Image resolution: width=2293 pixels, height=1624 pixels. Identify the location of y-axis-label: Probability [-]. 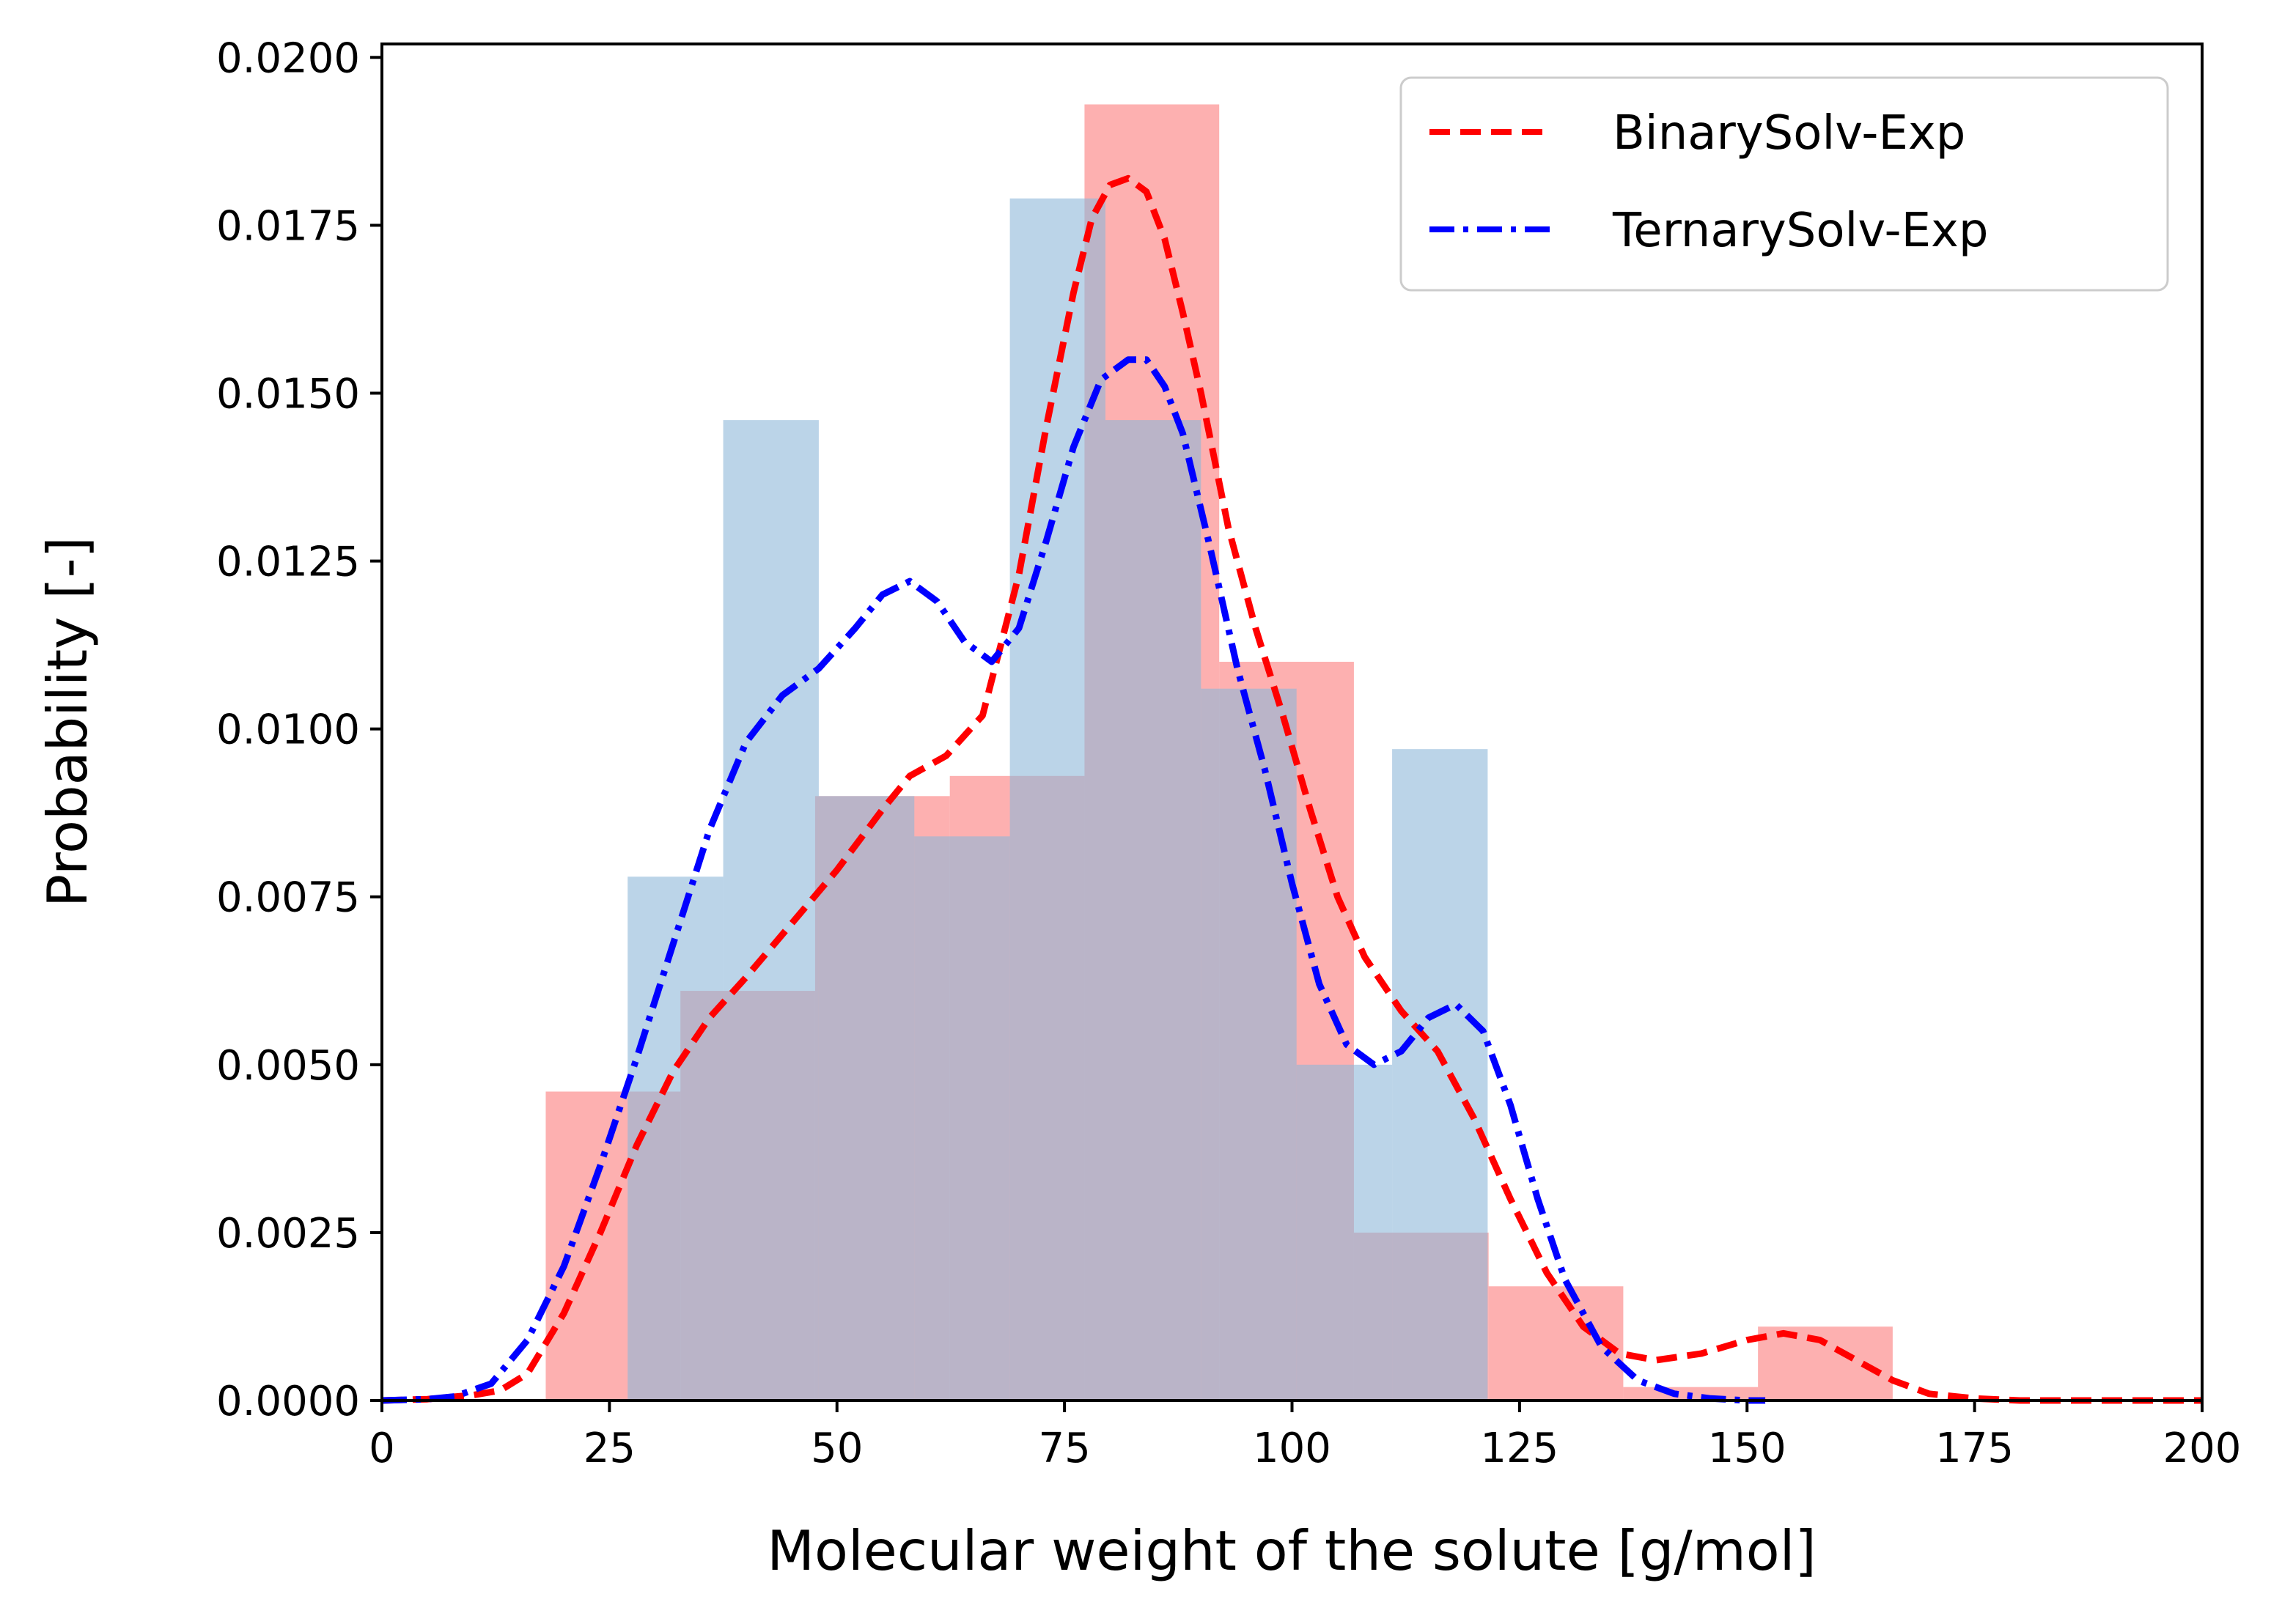
(67, 721).